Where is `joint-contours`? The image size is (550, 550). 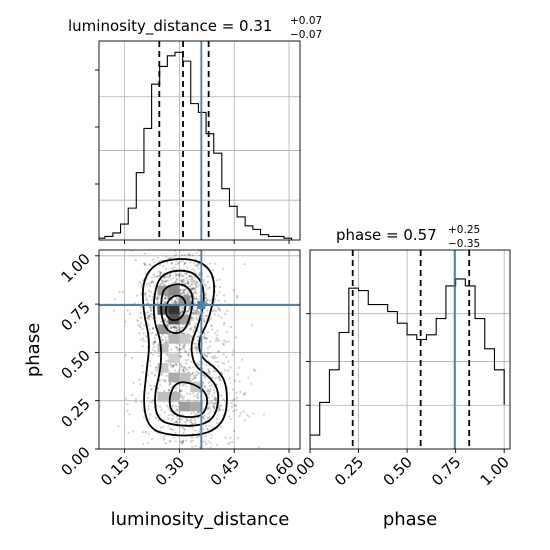 joint-contours is located at coordinates (184, 347).